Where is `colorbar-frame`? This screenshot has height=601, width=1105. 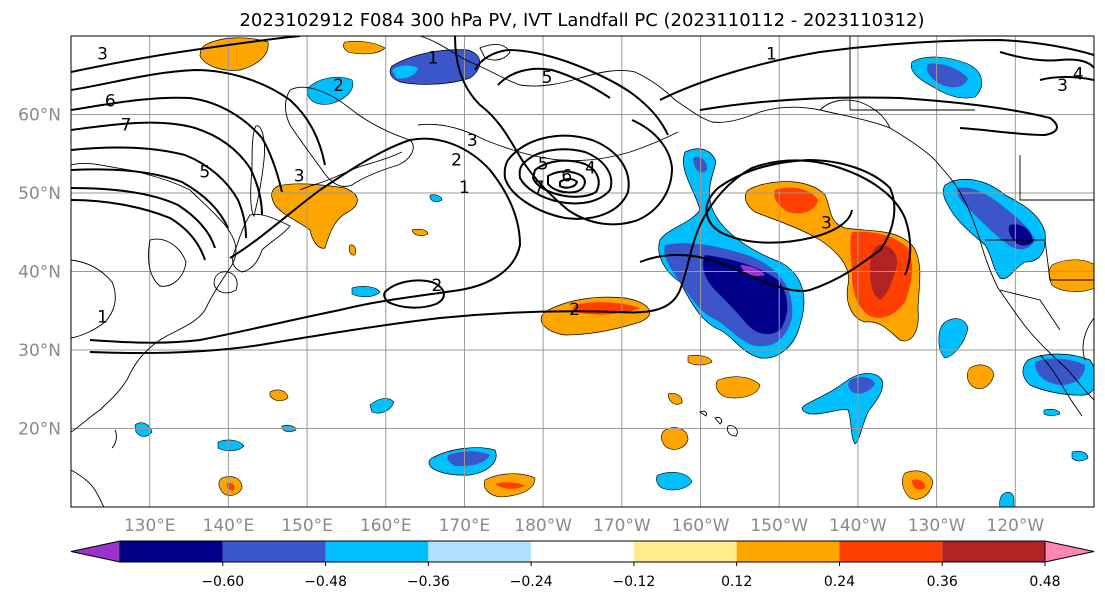
colorbar-frame is located at coordinates (582, 551).